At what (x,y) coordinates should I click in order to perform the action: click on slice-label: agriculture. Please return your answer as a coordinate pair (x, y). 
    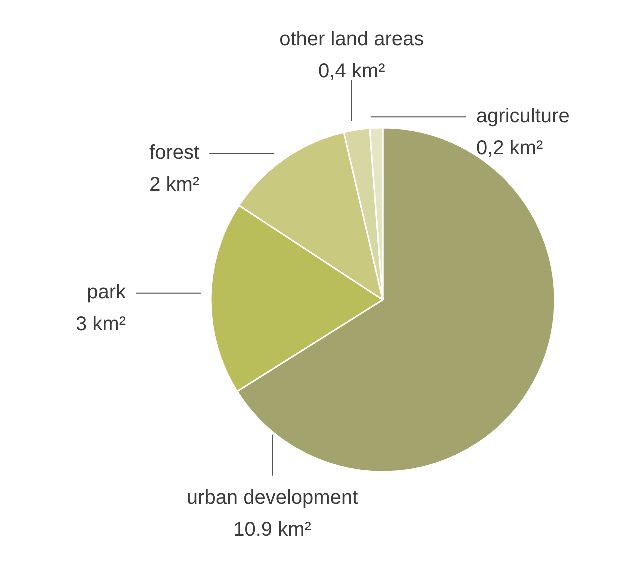
    Looking at the image, I should click on (523, 116).